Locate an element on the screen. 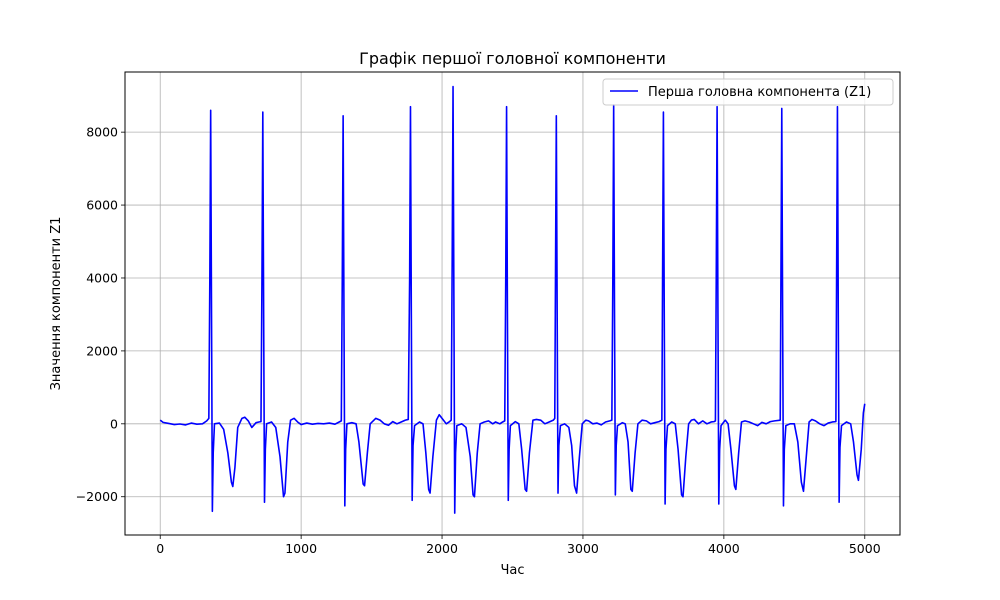 The width and height of the screenshot is (1000, 600). y-tick-label: 4000 is located at coordinates (102, 277).